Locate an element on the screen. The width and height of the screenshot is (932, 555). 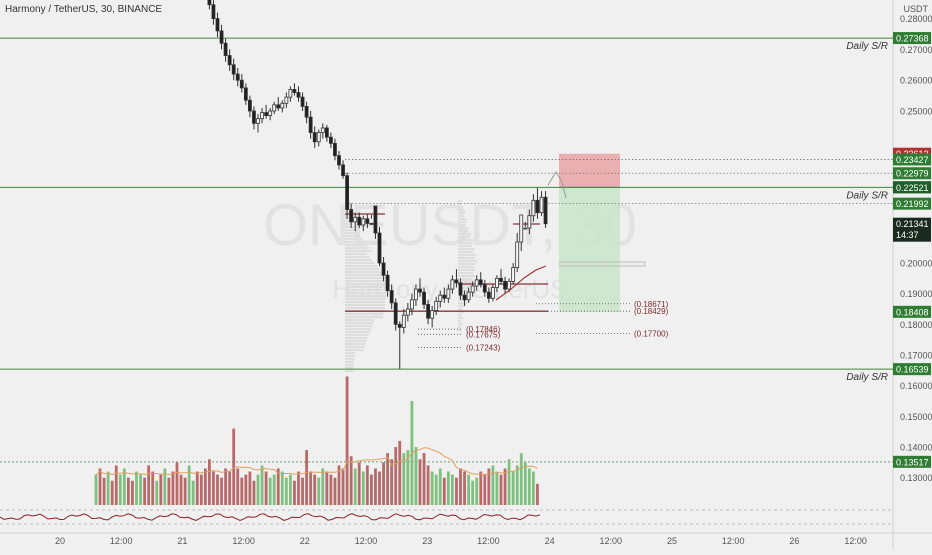
projection-box is located at coordinates (602, 264).